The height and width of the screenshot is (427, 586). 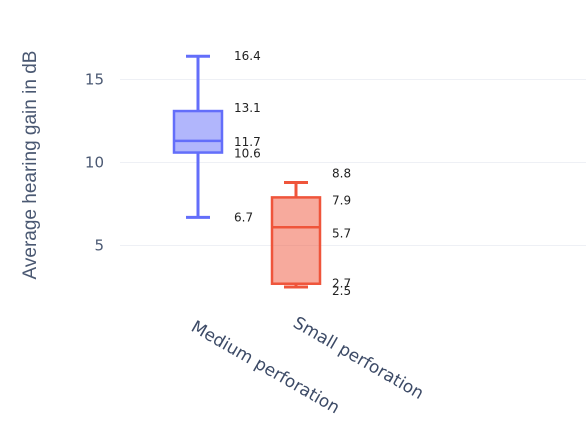 I want to click on value-label: 2.7, so click(x=341, y=284).